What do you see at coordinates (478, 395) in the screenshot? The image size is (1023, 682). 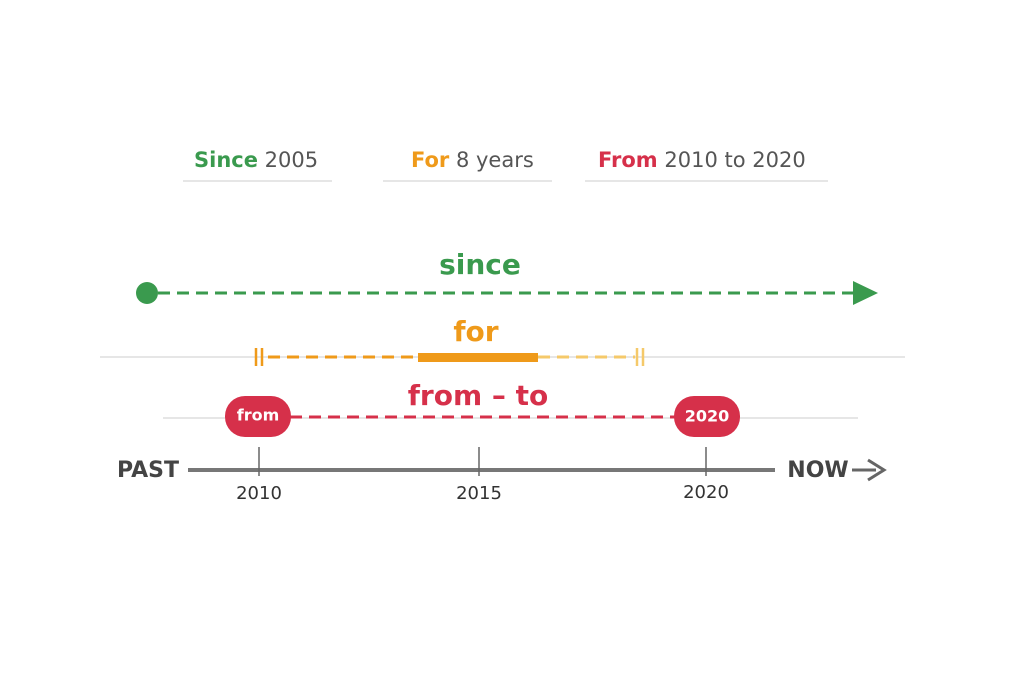 I see `from-to-label: from – to` at bounding box center [478, 395].